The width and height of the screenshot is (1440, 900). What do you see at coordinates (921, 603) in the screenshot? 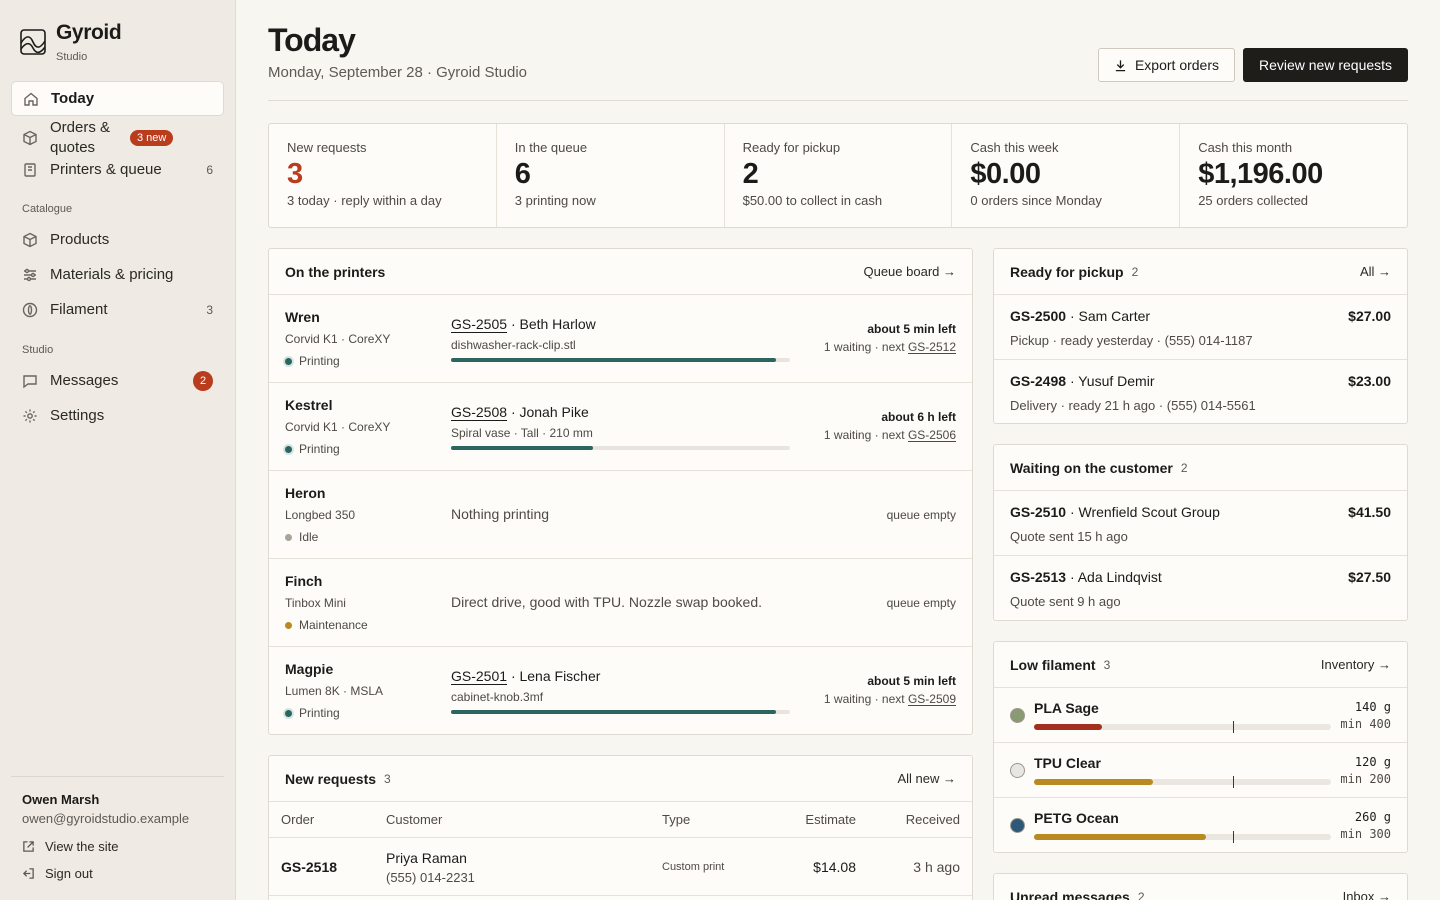
I see `queue-status: queue empty` at bounding box center [921, 603].